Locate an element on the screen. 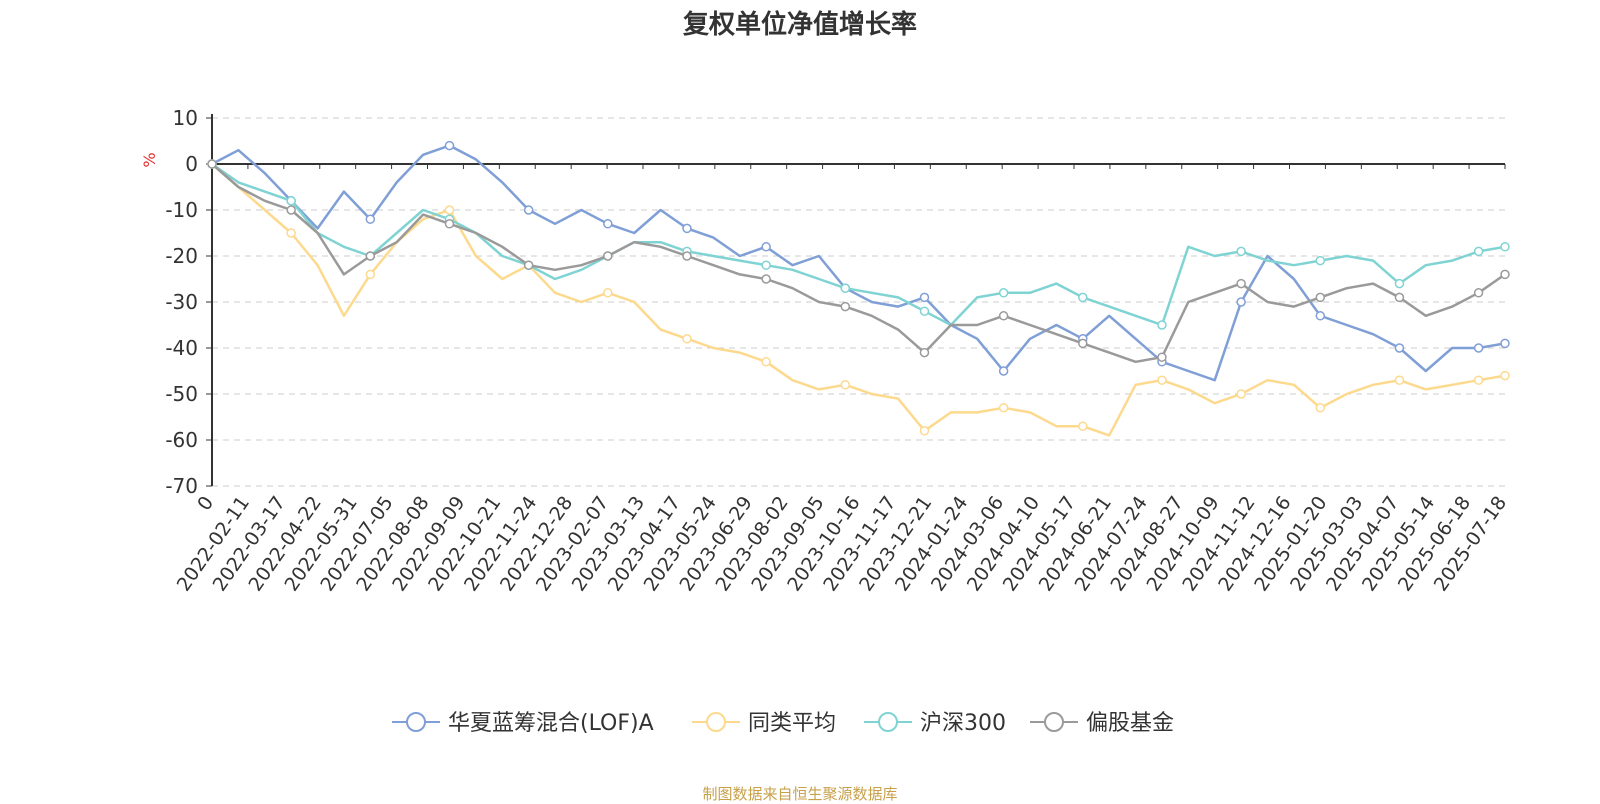  legend: 华夏蓝筹混合(LOF)A 同类平均 沪深300 偏股基金 is located at coordinates (783, 723).